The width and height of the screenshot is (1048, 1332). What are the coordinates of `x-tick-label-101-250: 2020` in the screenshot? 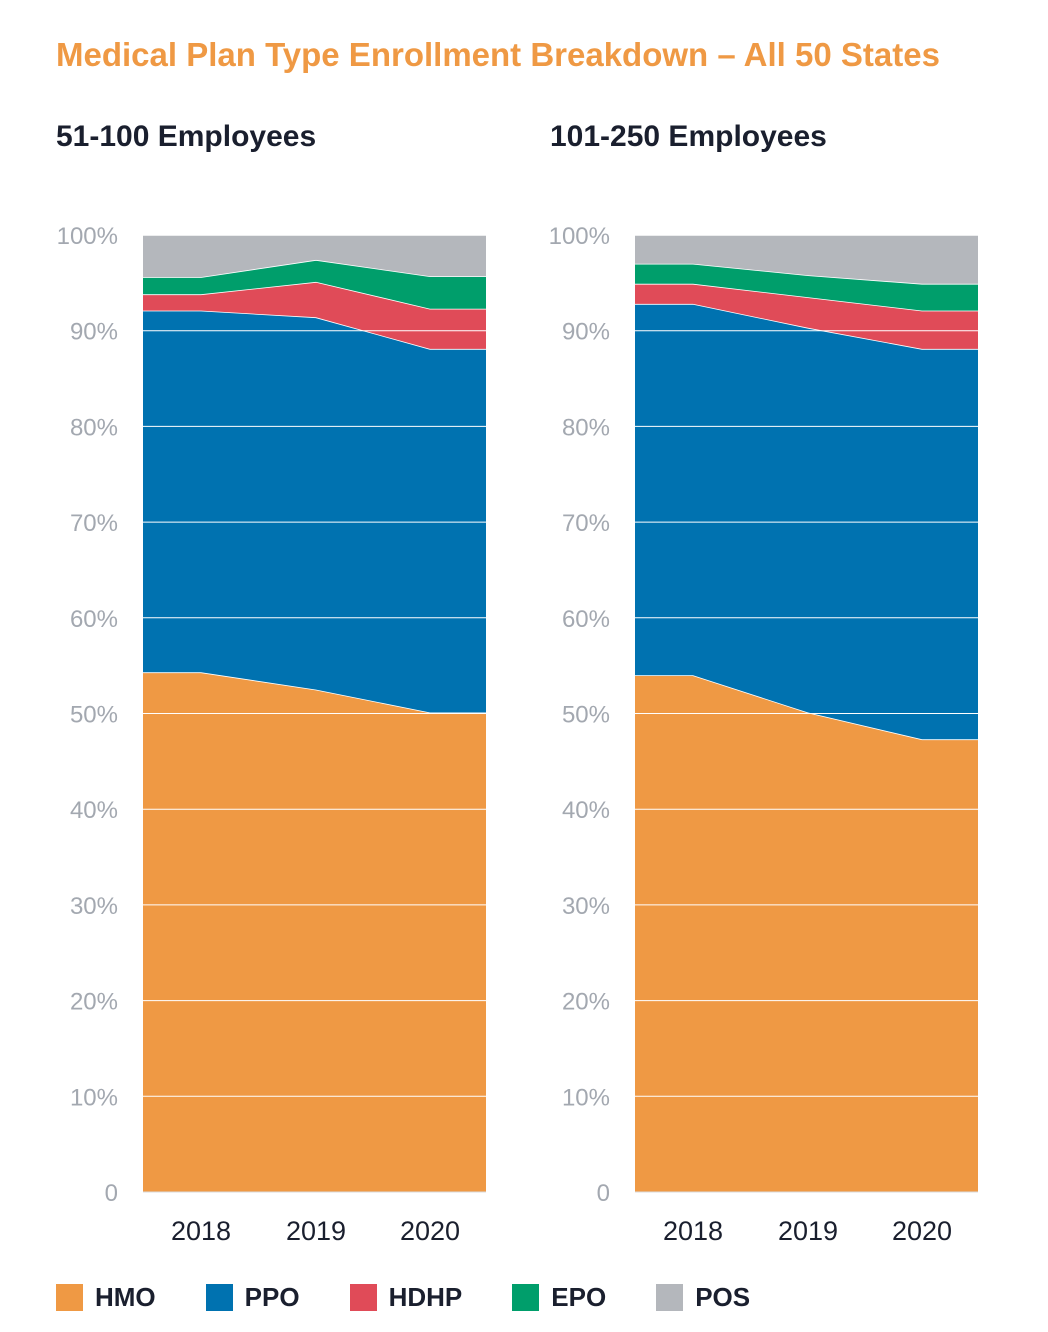 It's located at (922, 1231).